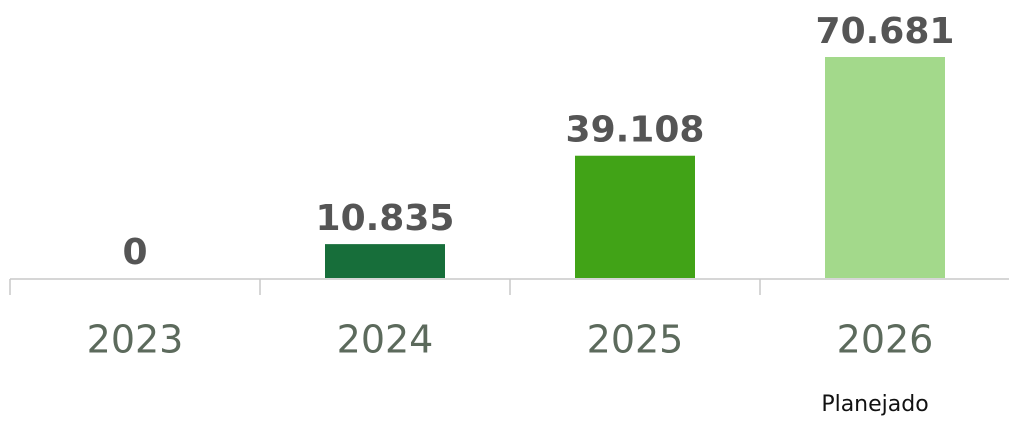 The image size is (1009, 421). I want to click on value-label: 70.681, so click(885, 31).